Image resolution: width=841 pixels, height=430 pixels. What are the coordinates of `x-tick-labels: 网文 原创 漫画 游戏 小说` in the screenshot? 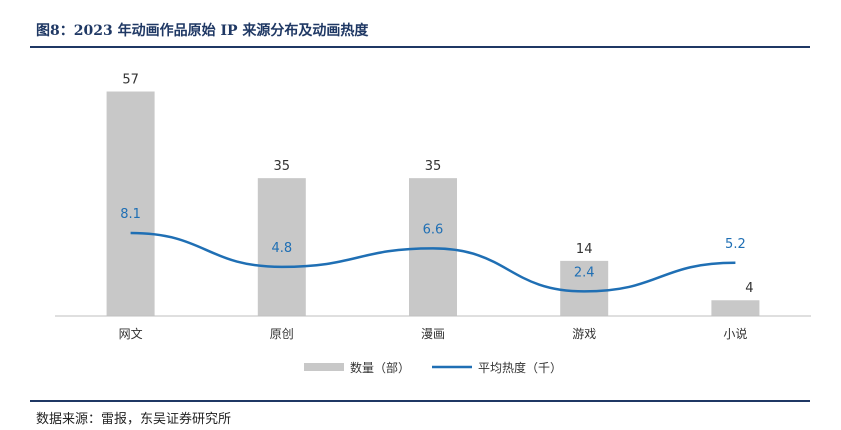 It's located at (433, 333).